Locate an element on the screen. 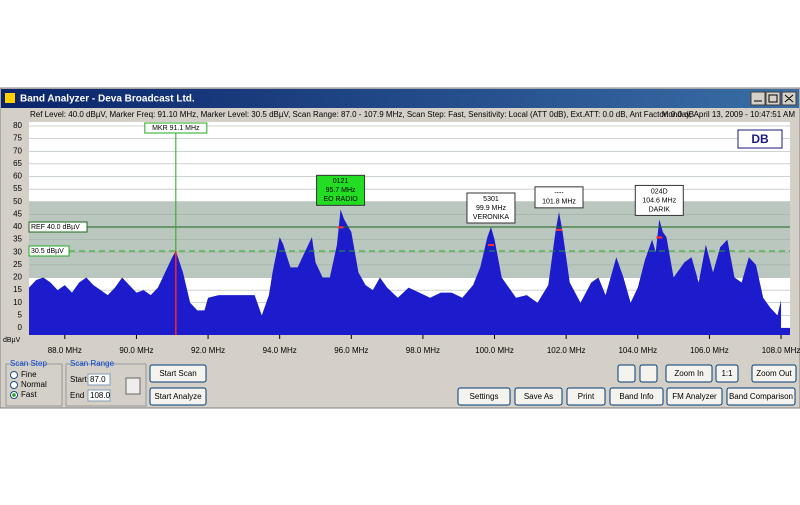  maximize-button is located at coordinates (773, 98).